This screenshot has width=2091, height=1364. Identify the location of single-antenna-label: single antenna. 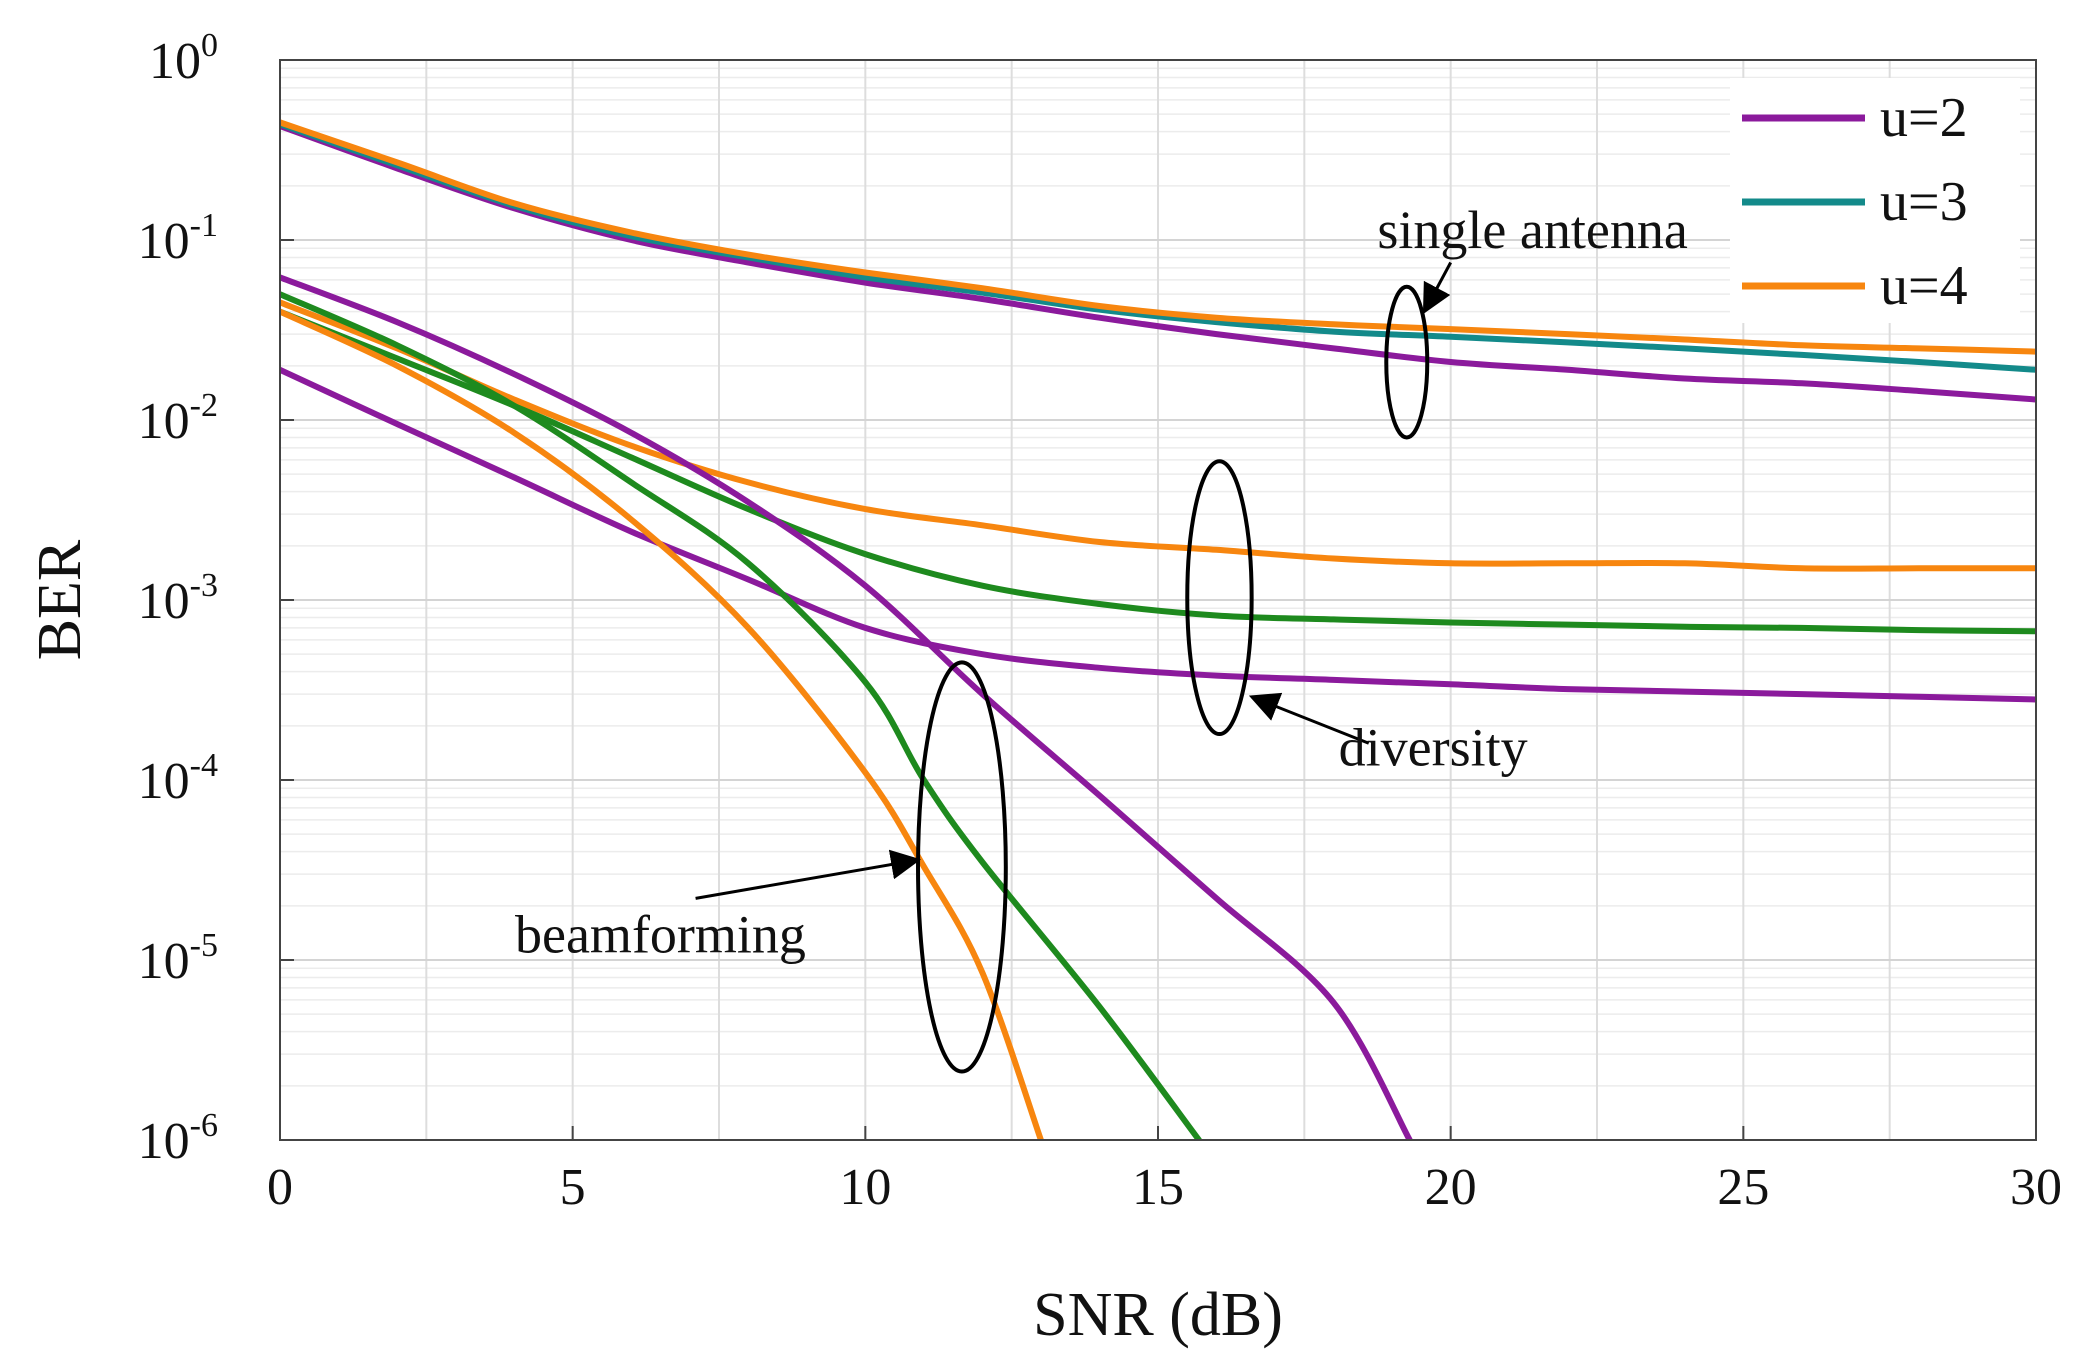
(1532, 230).